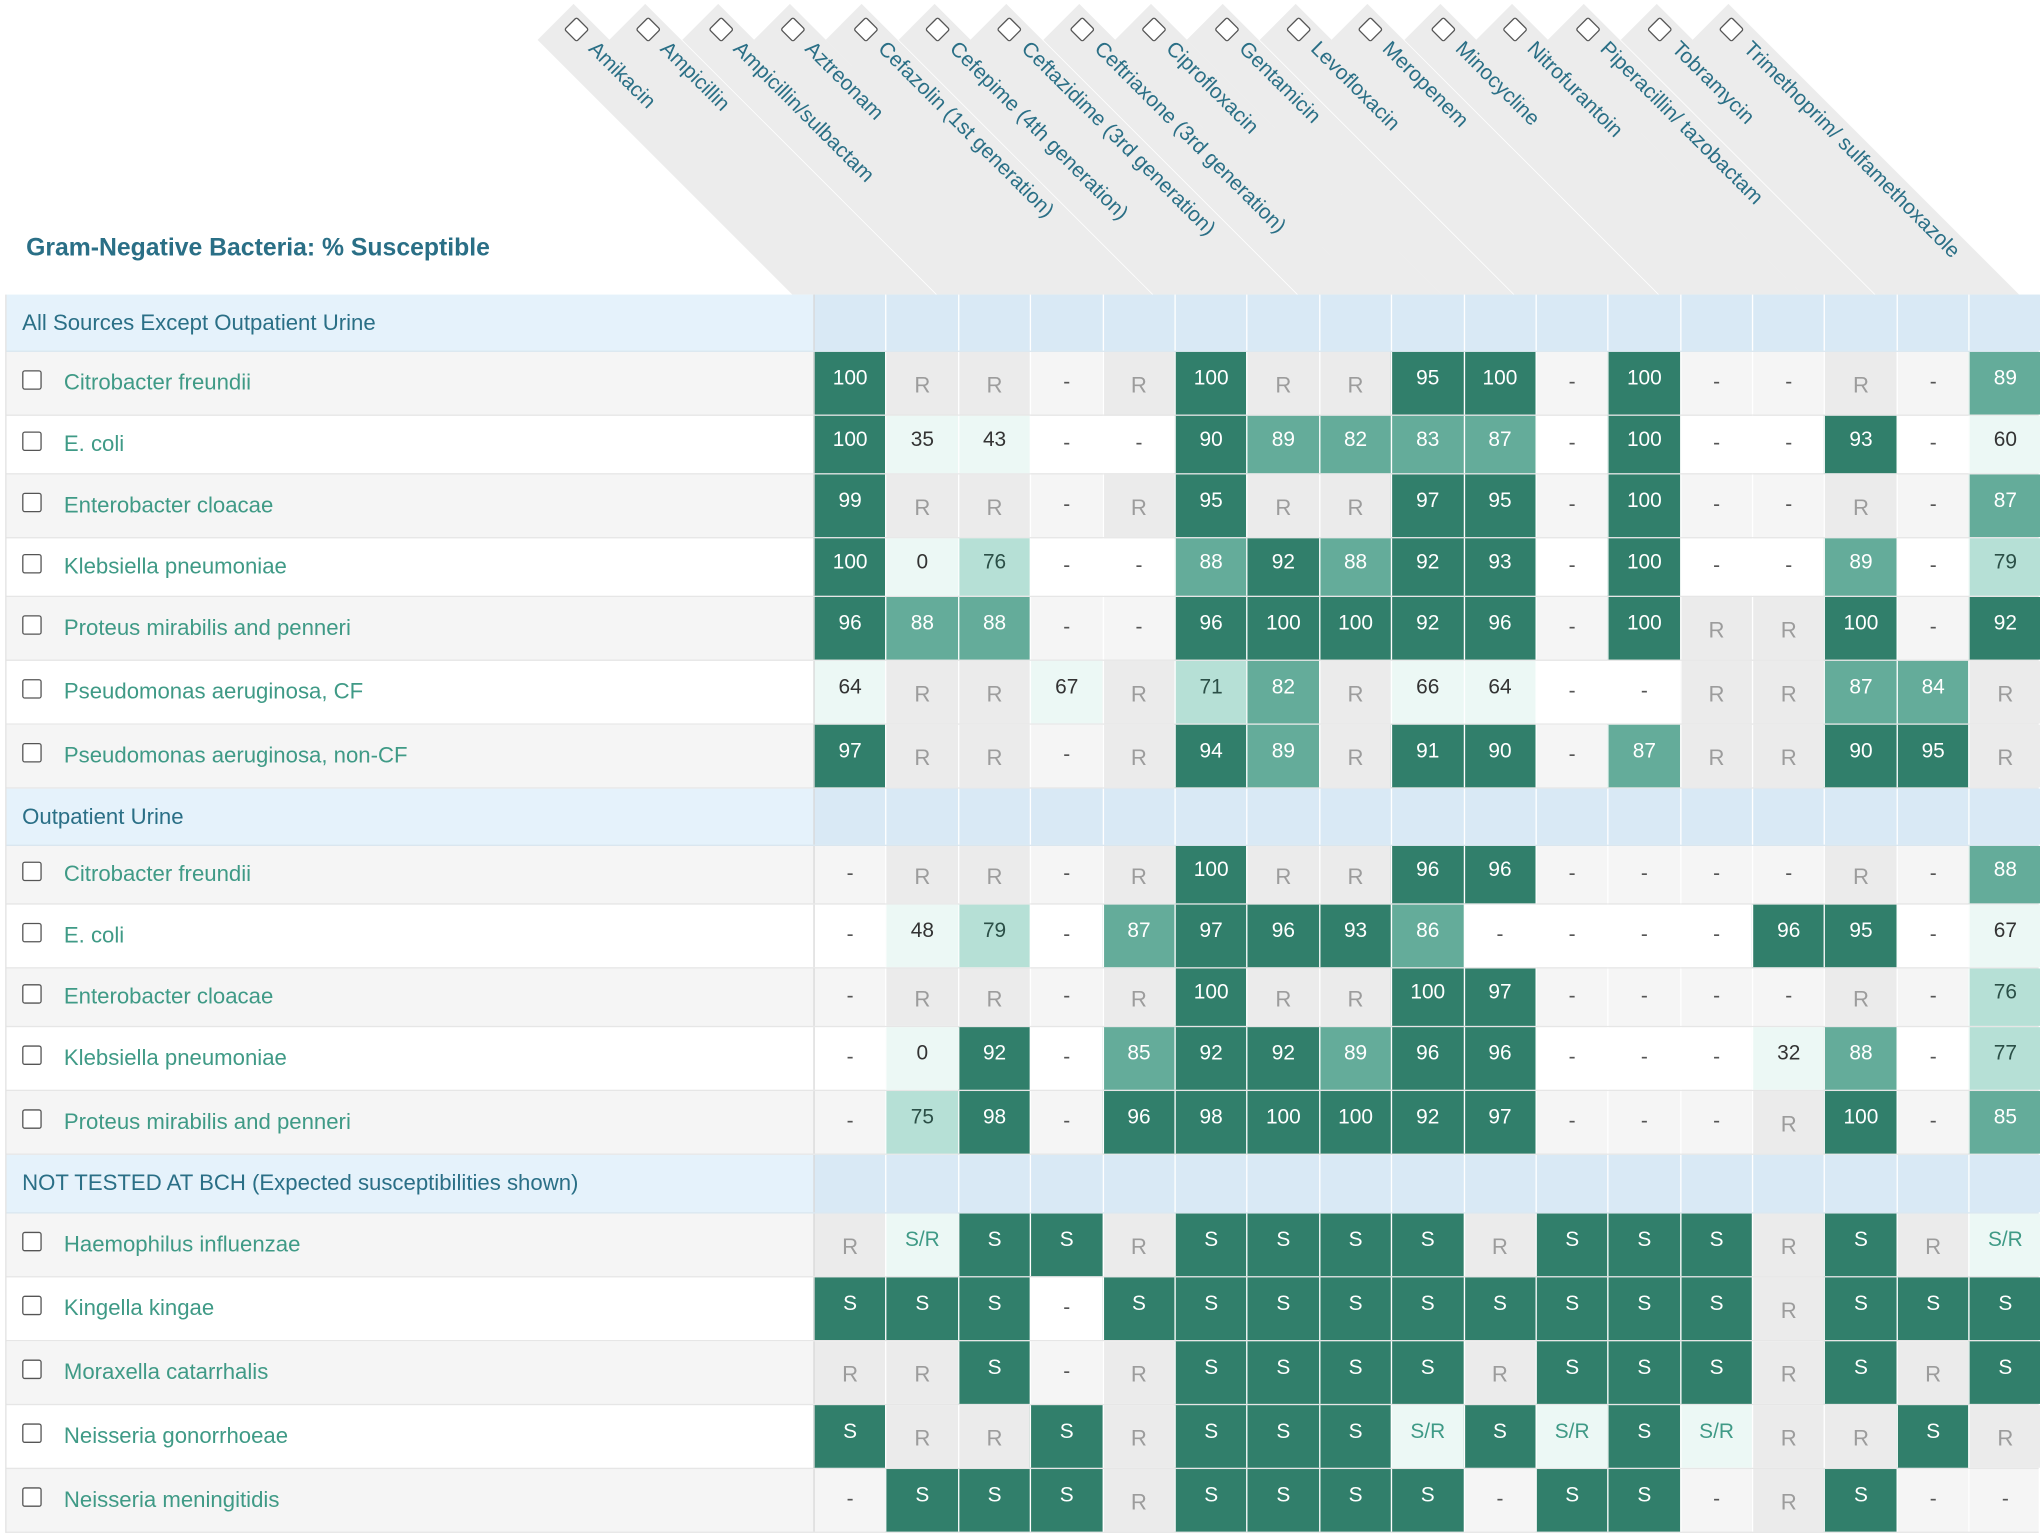  Describe the element at coordinates (410, 1308) in the screenshot. I see `organism-name: Kingella kingae` at that location.